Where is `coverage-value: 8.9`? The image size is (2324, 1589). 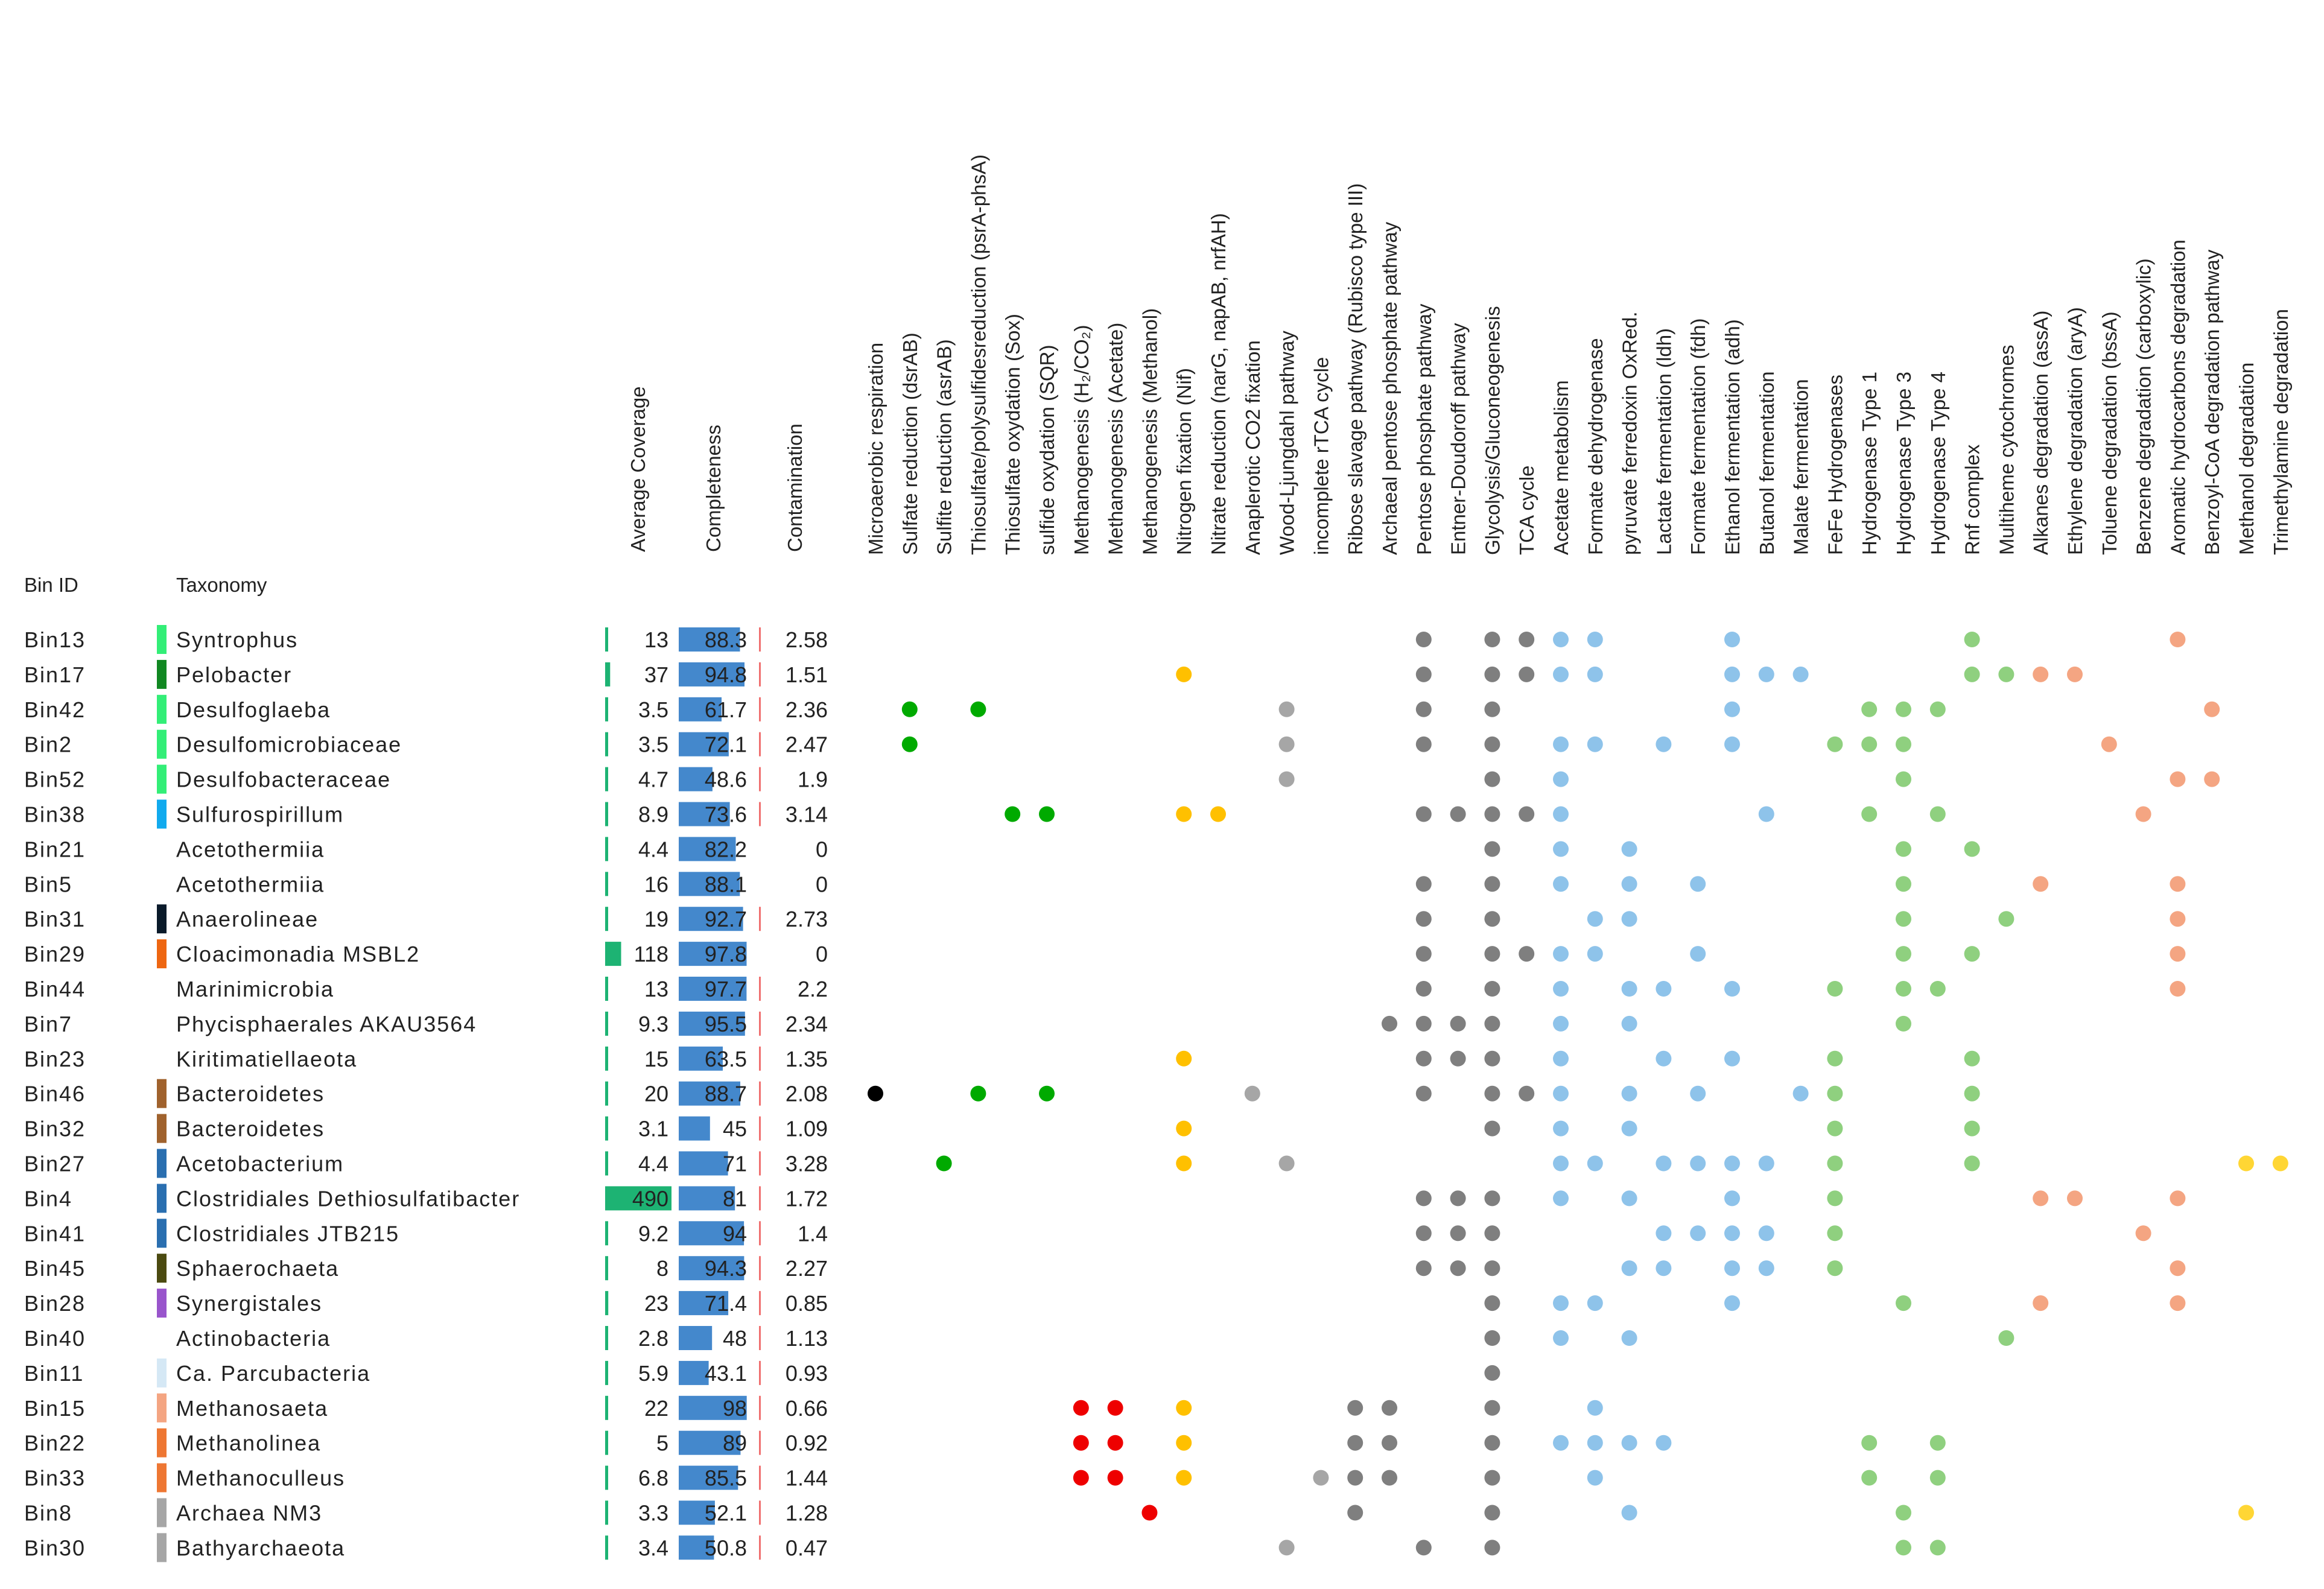 coverage-value: 8.9 is located at coordinates (653, 815).